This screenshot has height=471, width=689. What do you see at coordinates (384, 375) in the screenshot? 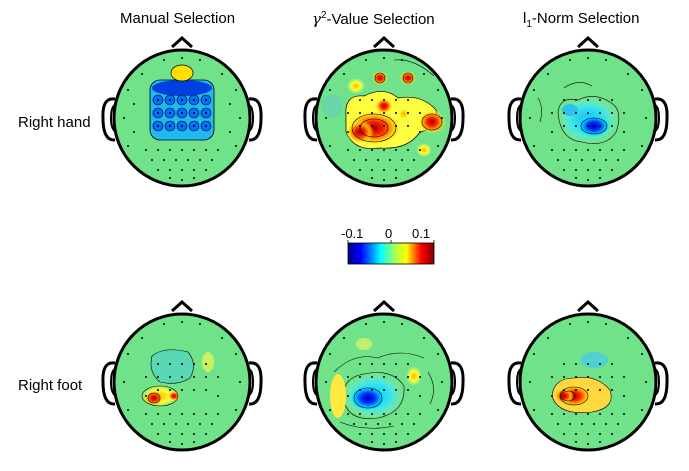
I see `head-foot-gamma` at bounding box center [384, 375].